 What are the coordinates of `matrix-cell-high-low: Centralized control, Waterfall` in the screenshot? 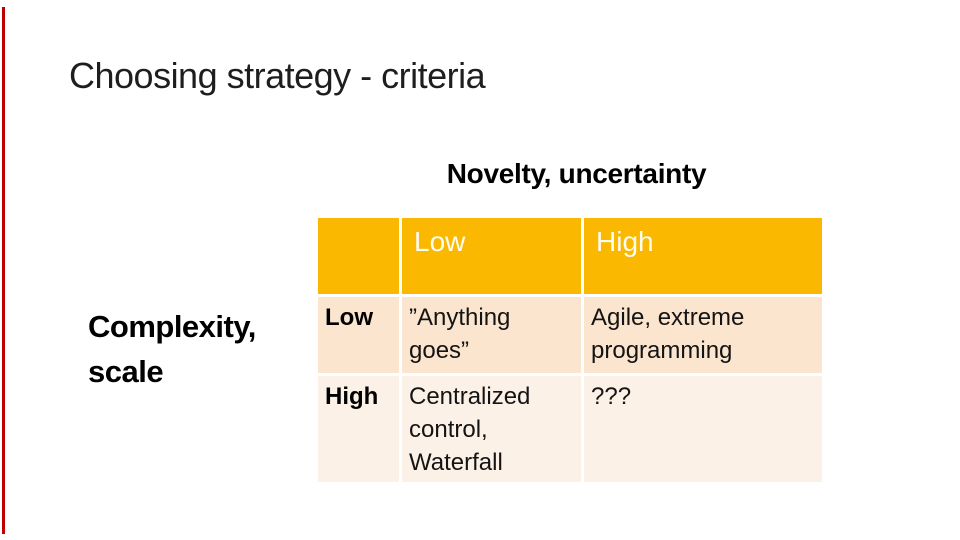 It's located at (491, 429).